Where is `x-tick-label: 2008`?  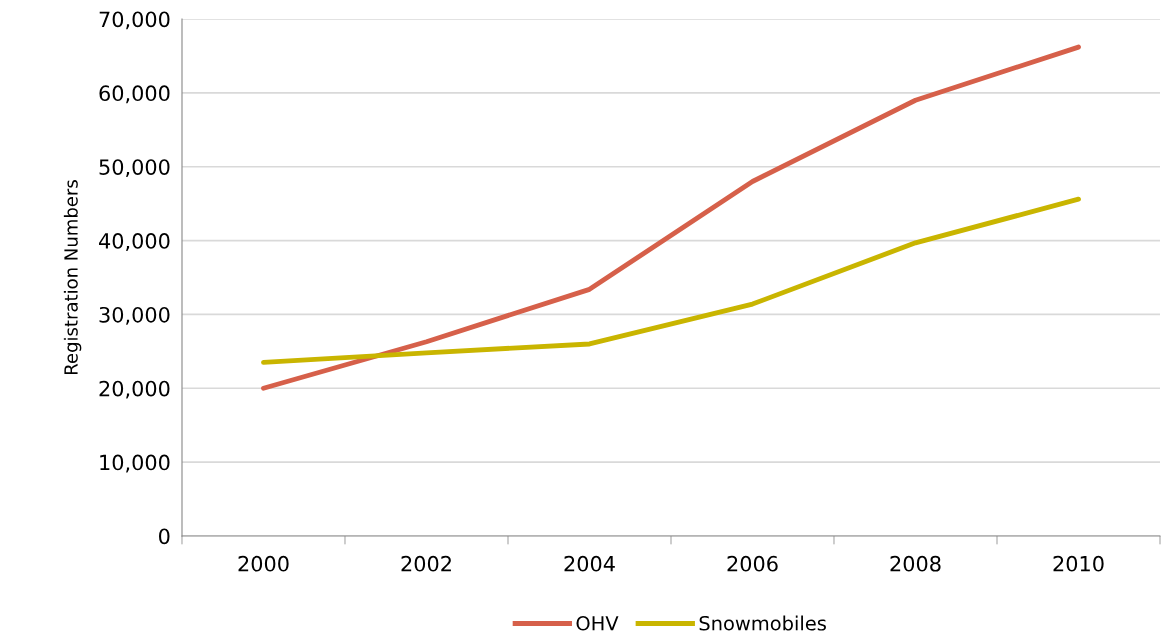 x-tick-label: 2008 is located at coordinates (915, 563).